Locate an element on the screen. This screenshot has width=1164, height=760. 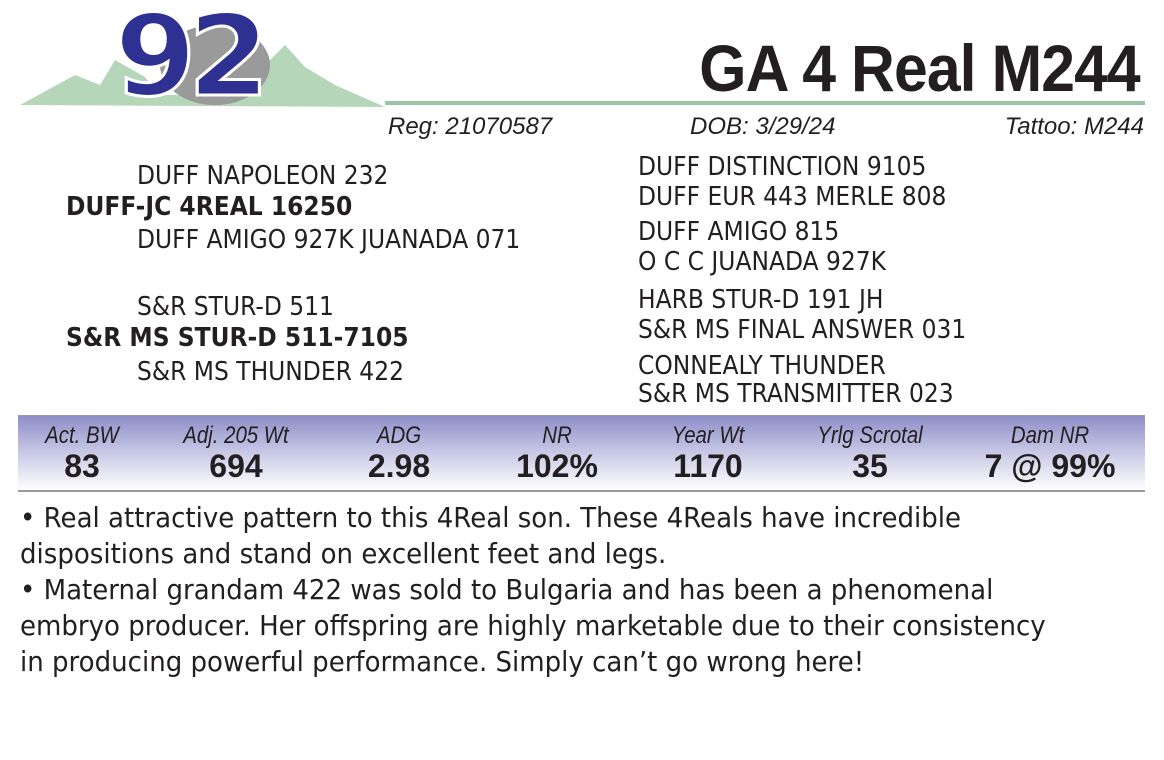
dam-sire: S&R STUR-D 511 is located at coordinates (235, 307).